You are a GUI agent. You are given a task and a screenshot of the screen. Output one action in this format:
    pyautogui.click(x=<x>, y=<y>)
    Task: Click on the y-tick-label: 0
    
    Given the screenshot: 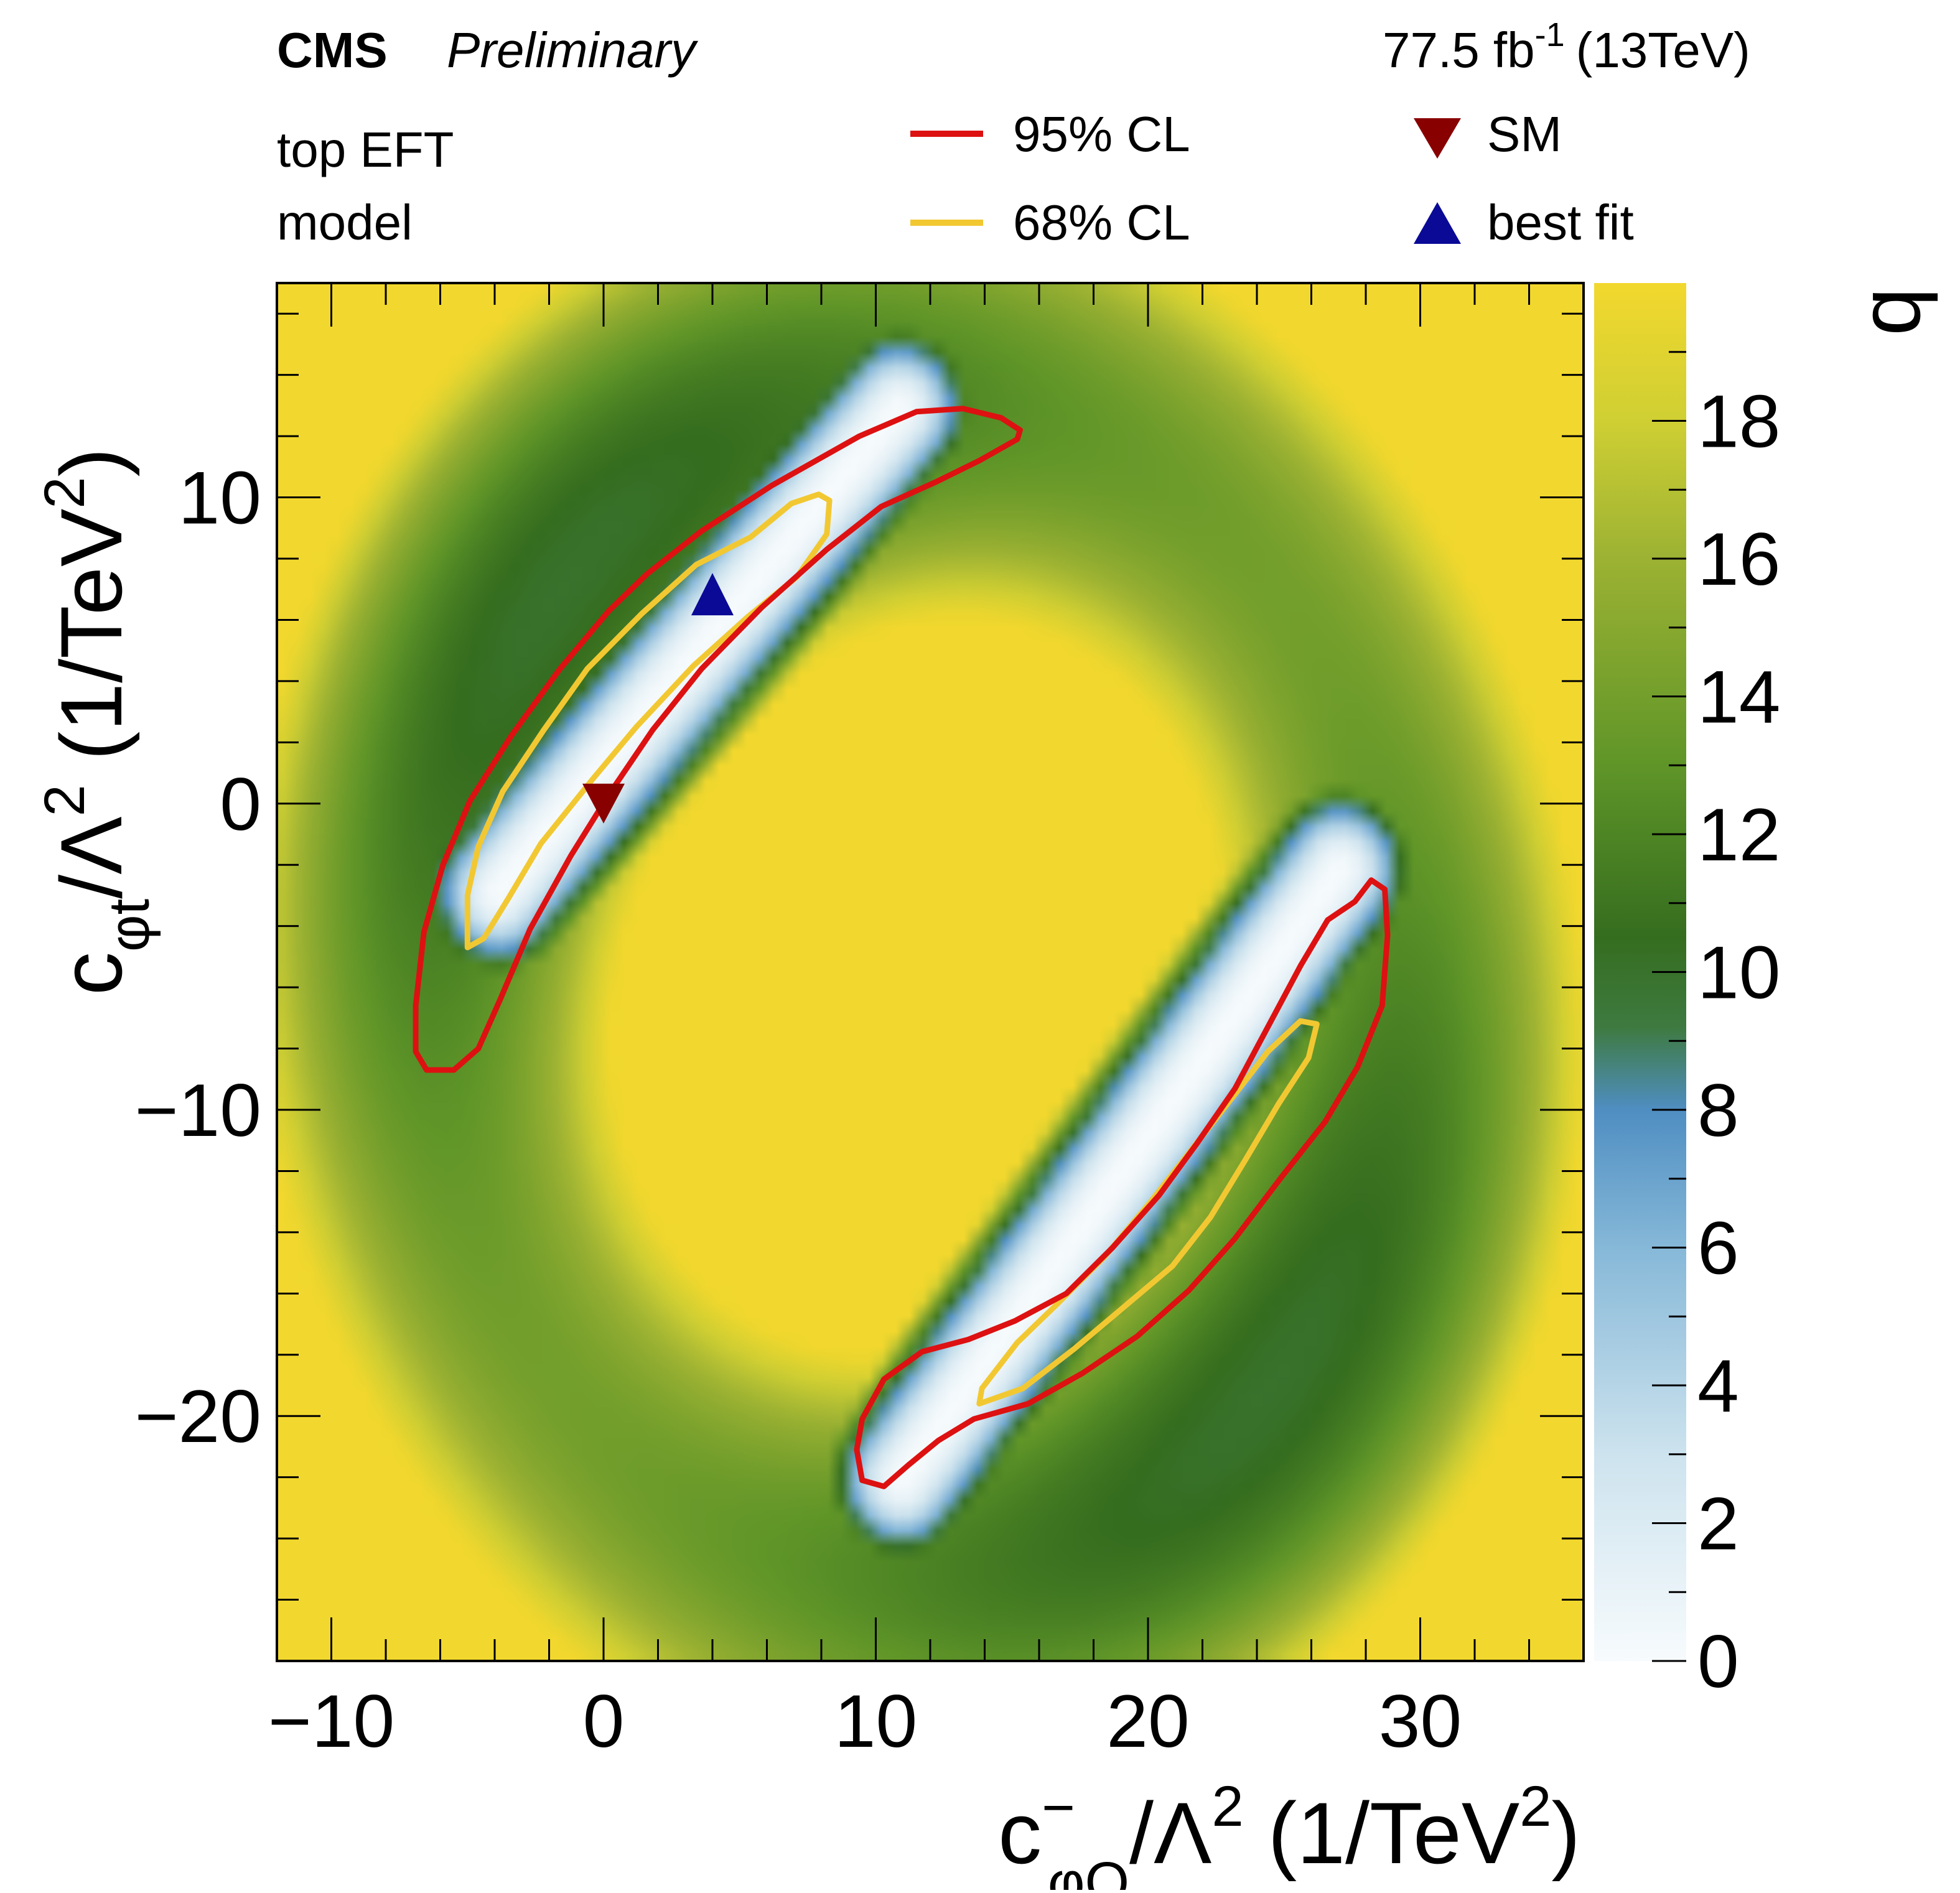 What is the action you would take?
    pyautogui.click(x=241, y=804)
    